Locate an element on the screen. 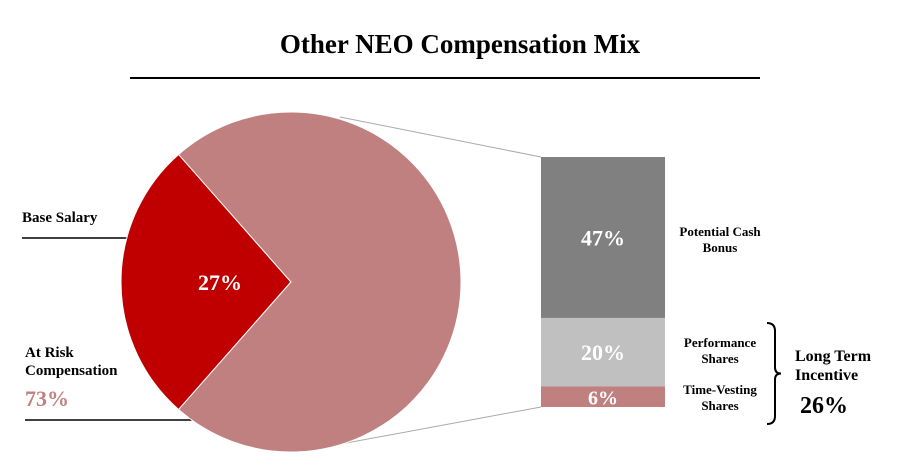 The image size is (920, 475). slice-value-label: 73% is located at coordinates (47, 398).